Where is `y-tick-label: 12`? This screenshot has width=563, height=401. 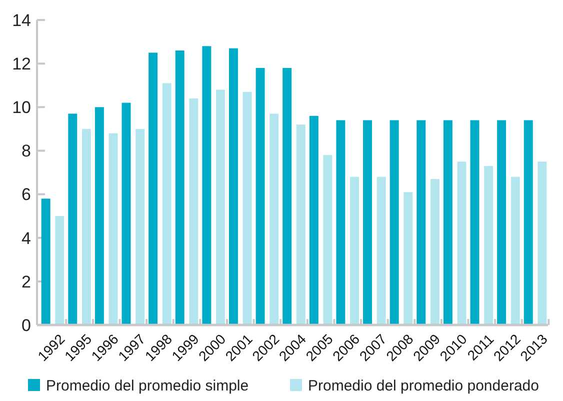
y-tick-label: 12 is located at coordinates (21, 64).